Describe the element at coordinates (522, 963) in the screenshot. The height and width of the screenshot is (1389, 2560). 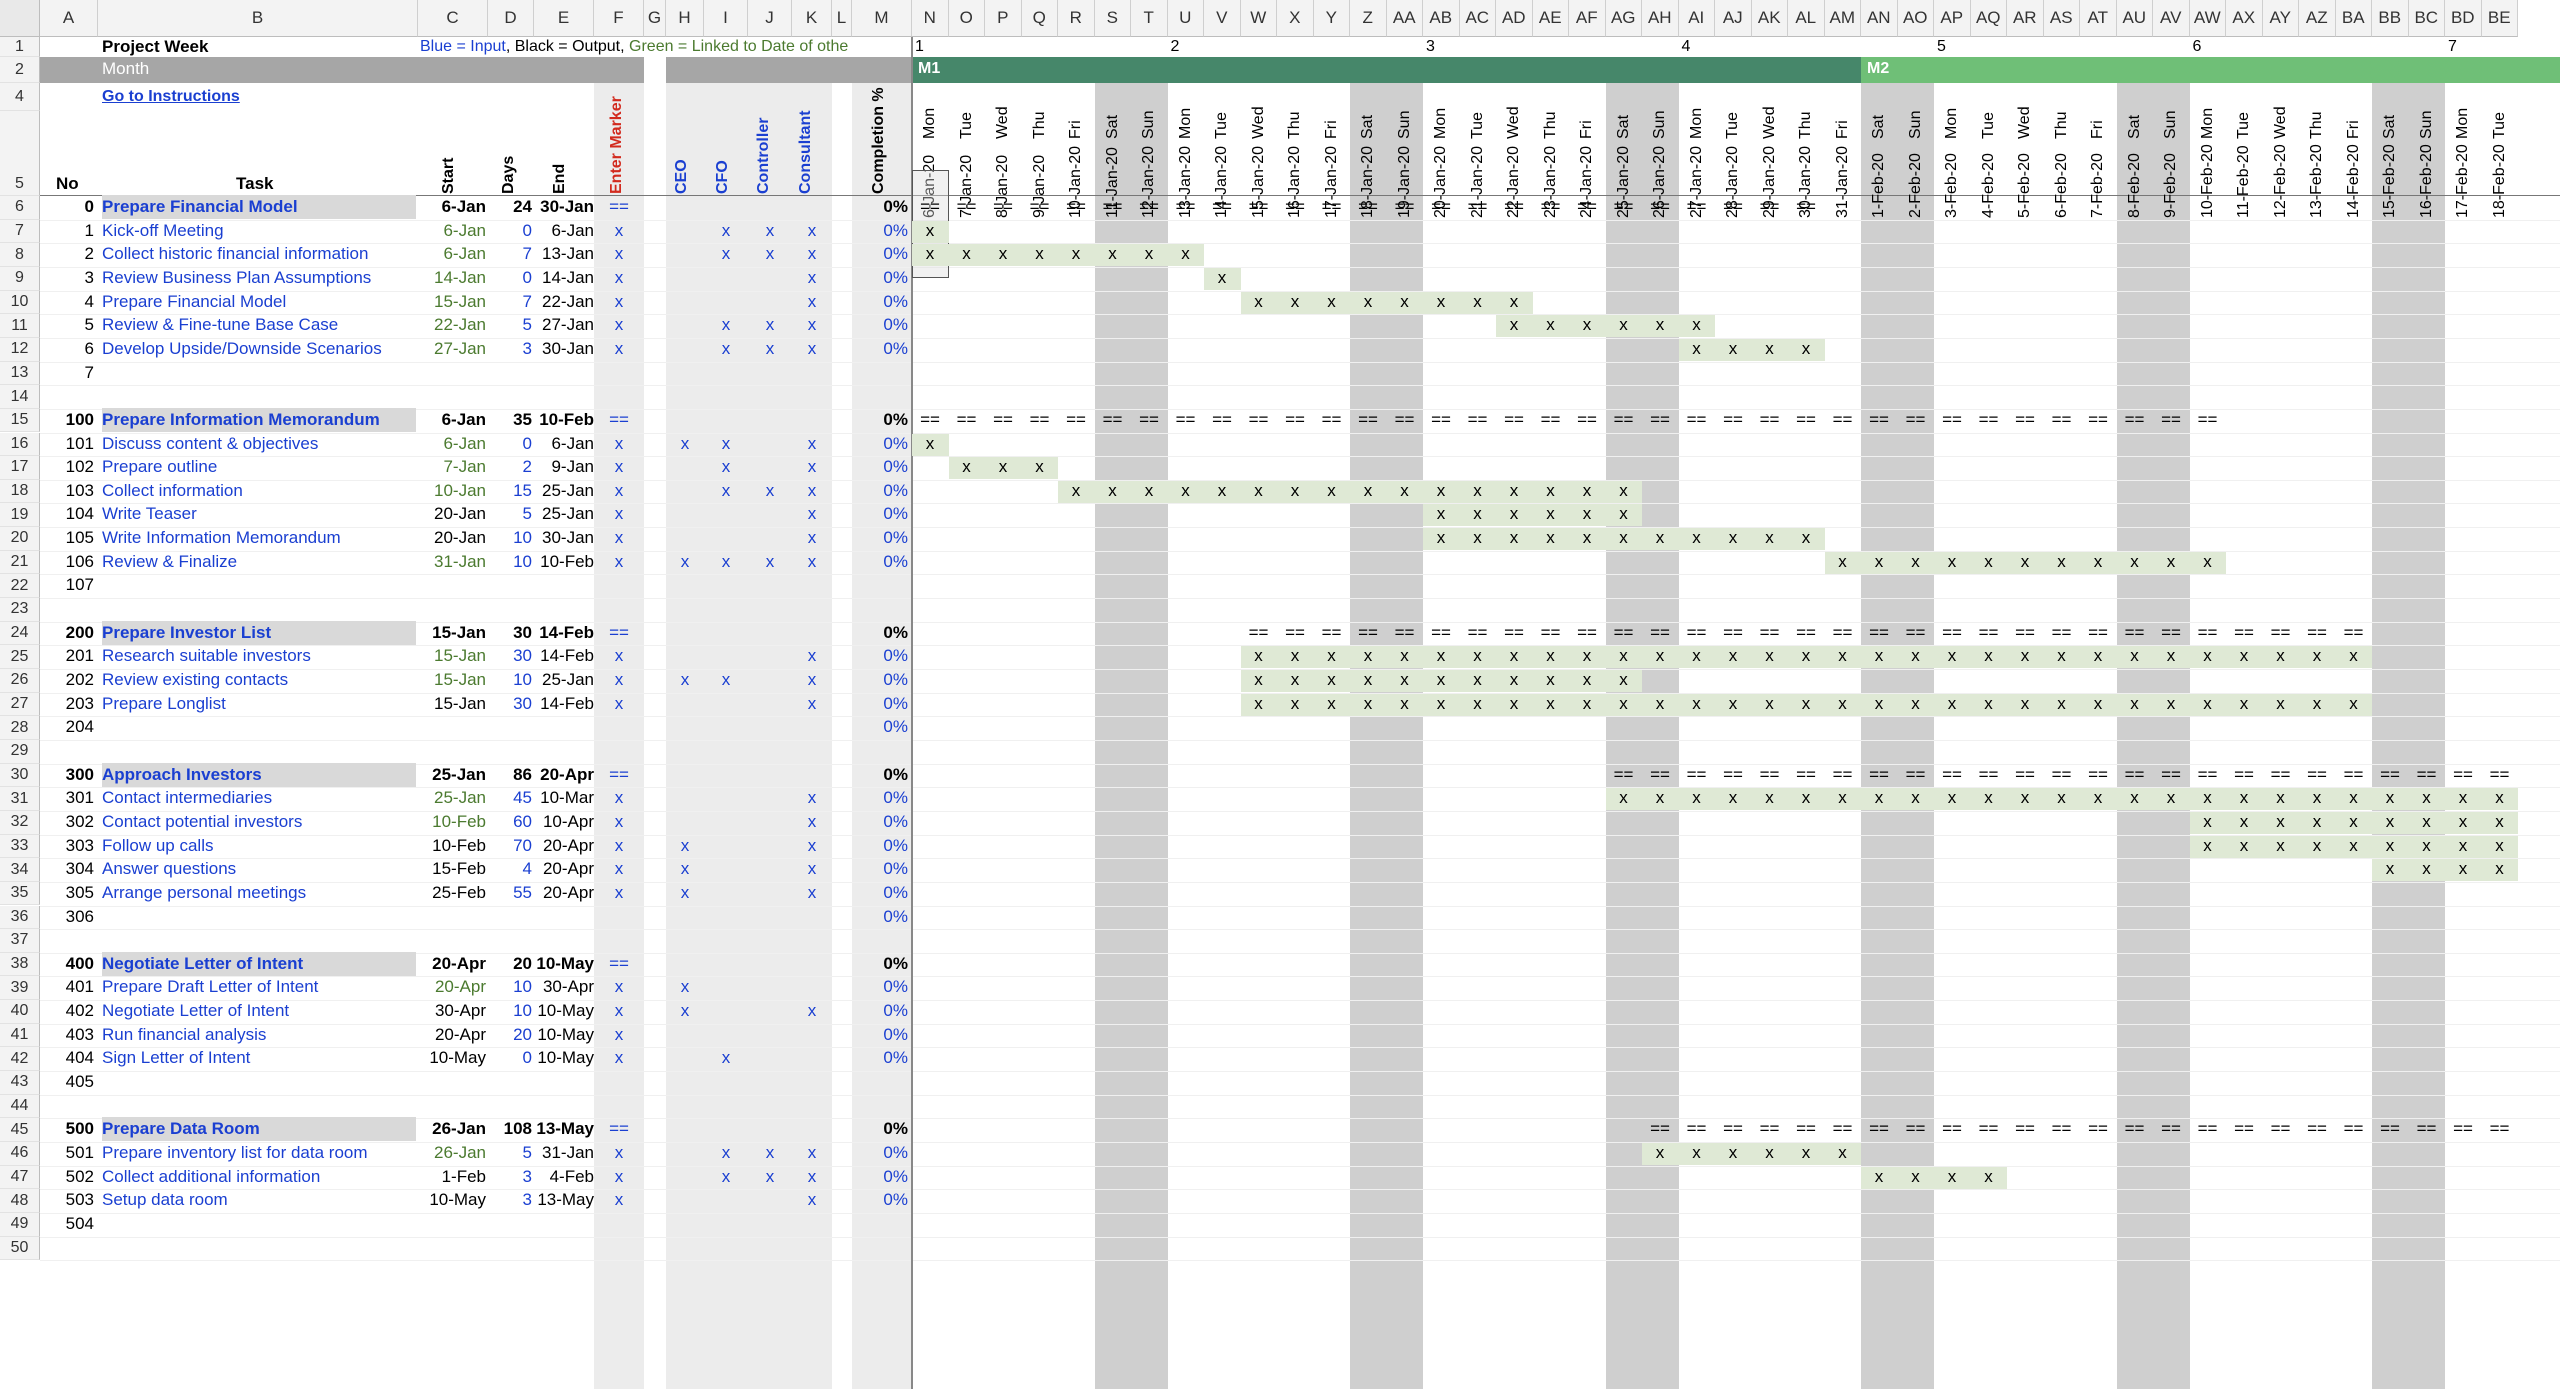
I see `duration-days: 20` at that location.